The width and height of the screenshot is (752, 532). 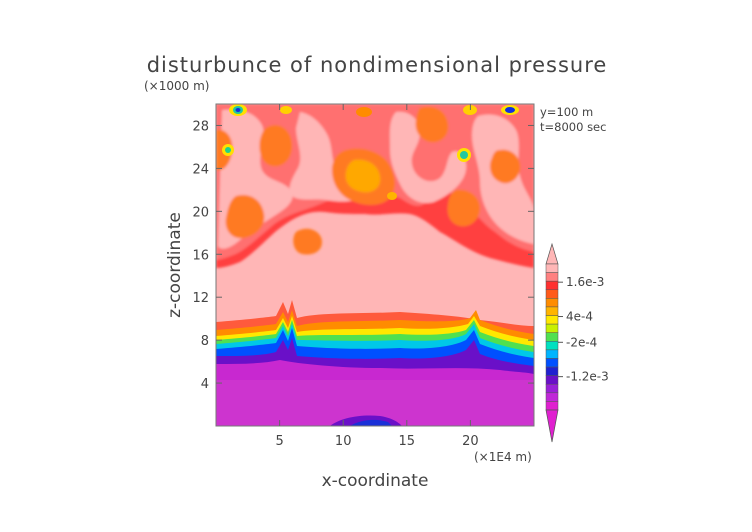 I want to click on y-axis-title: z-coordinate, so click(x=175, y=265).